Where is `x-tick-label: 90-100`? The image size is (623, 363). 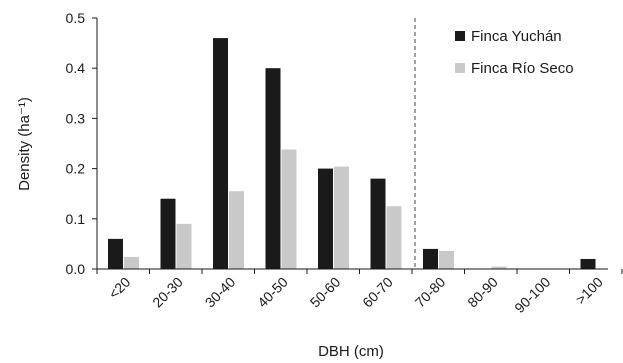
x-tick-label: 90-100 is located at coordinates (532, 295).